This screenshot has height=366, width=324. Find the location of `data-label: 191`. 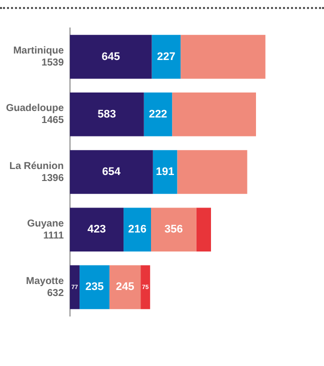

data-label: 191 is located at coordinates (165, 172).